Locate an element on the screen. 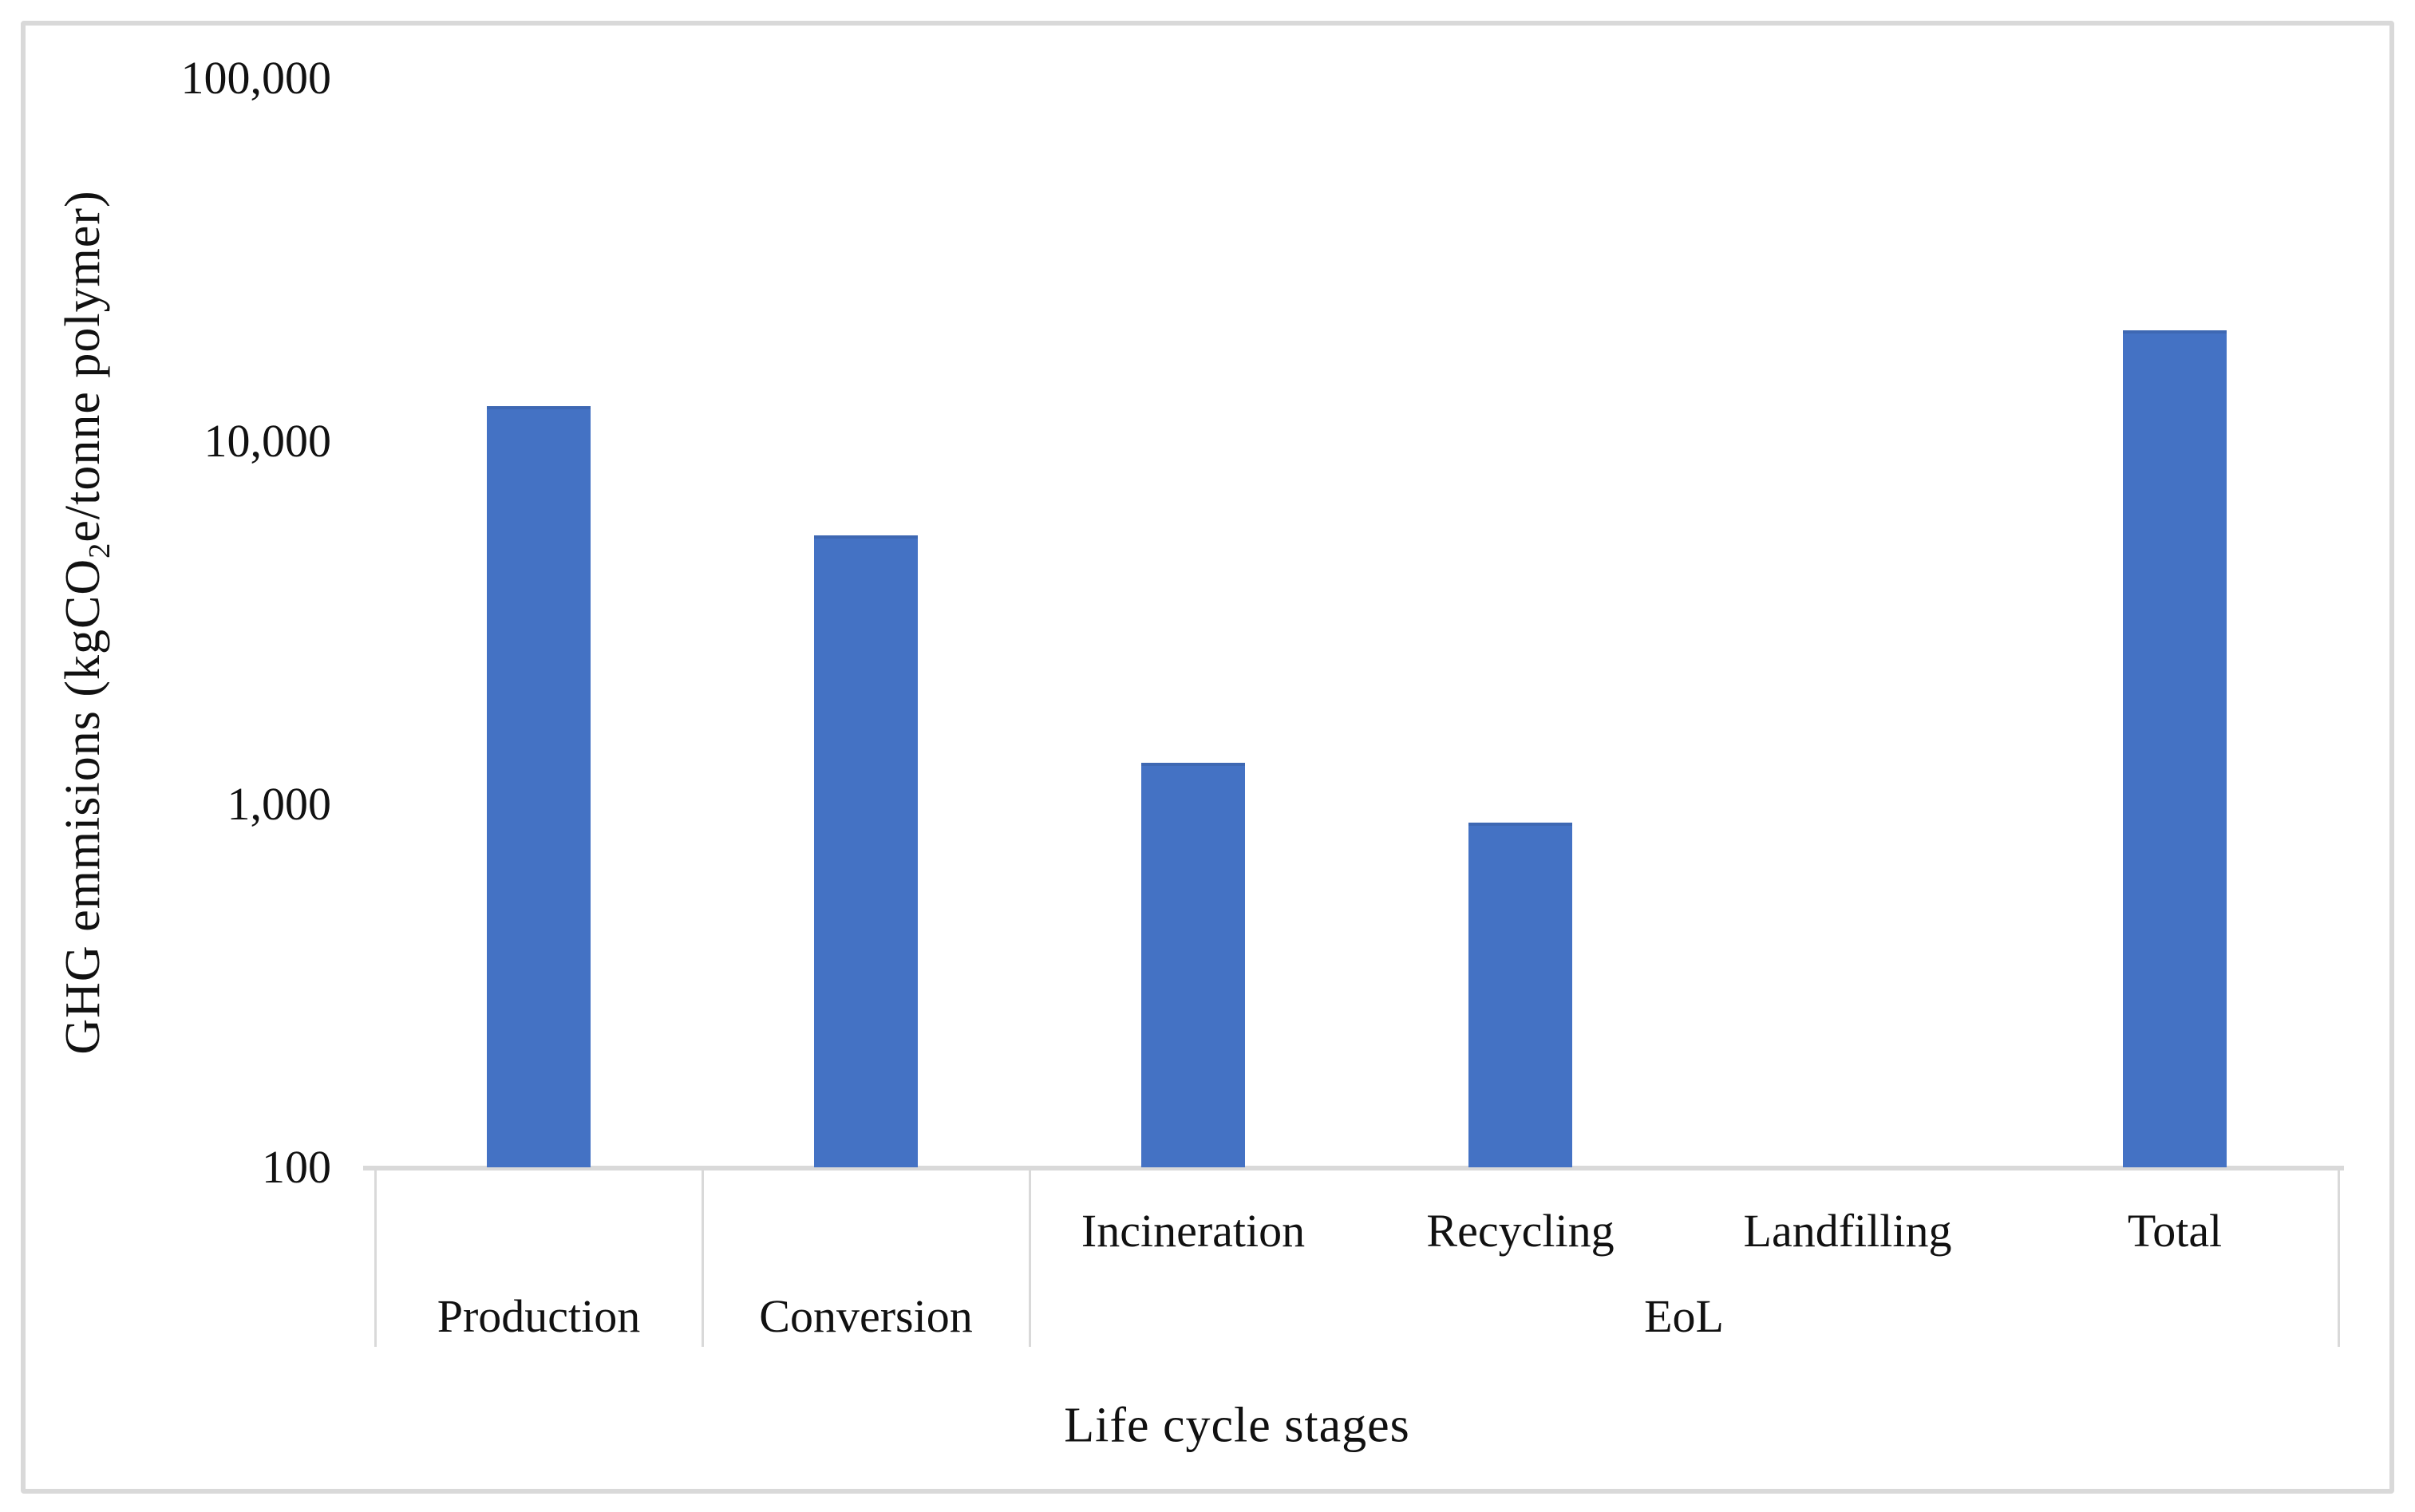 The image size is (2415, 1512). bar-production is located at coordinates (539, 786).